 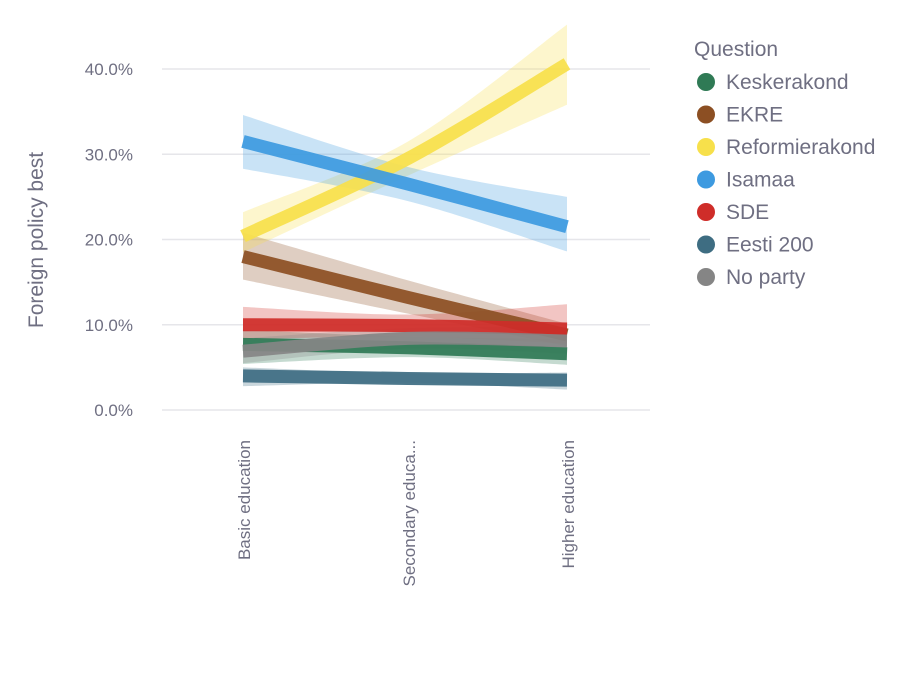 I want to click on legend-item-ekre: EKRE, so click(x=740, y=115).